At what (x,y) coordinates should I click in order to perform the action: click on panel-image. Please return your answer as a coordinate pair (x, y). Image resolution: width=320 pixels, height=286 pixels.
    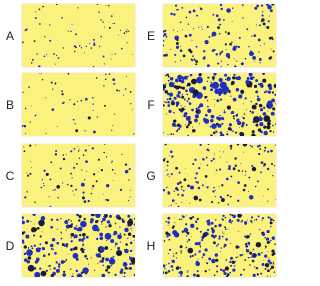
    Looking at the image, I should click on (219, 104).